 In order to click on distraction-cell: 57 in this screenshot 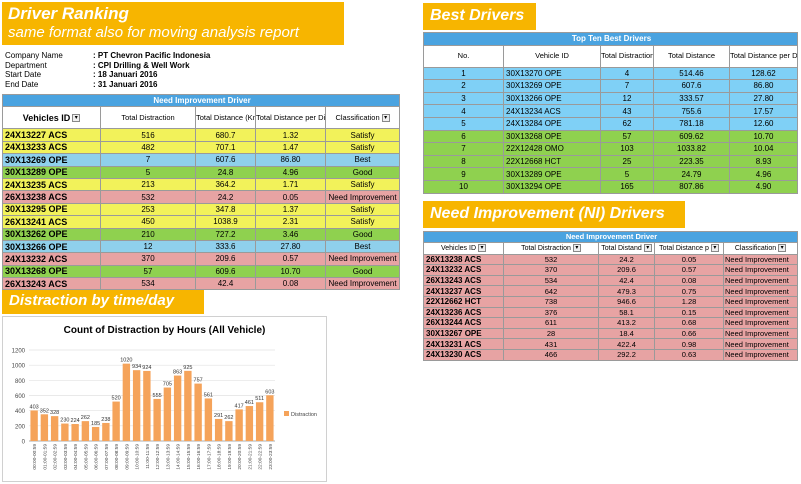, I will do `click(627, 136)`.